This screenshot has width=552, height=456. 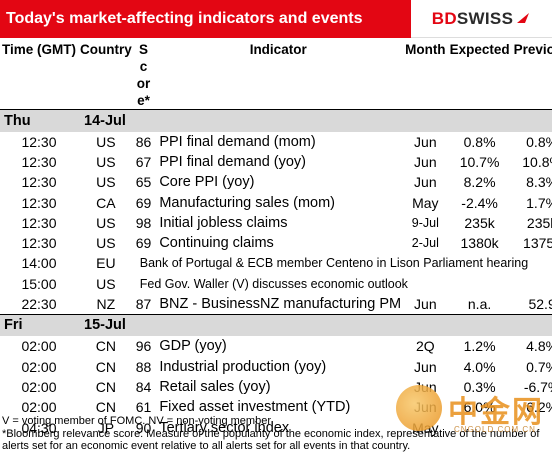 What do you see at coordinates (216, 243) in the screenshot?
I see `cell-indicator: Continuing claims` at bounding box center [216, 243].